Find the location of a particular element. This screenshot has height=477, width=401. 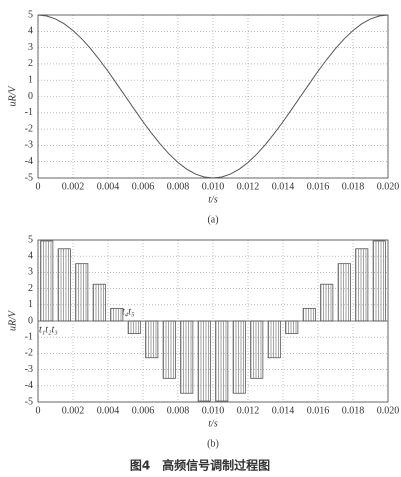

annotation: t₄t₅ is located at coordinates (128, 311).